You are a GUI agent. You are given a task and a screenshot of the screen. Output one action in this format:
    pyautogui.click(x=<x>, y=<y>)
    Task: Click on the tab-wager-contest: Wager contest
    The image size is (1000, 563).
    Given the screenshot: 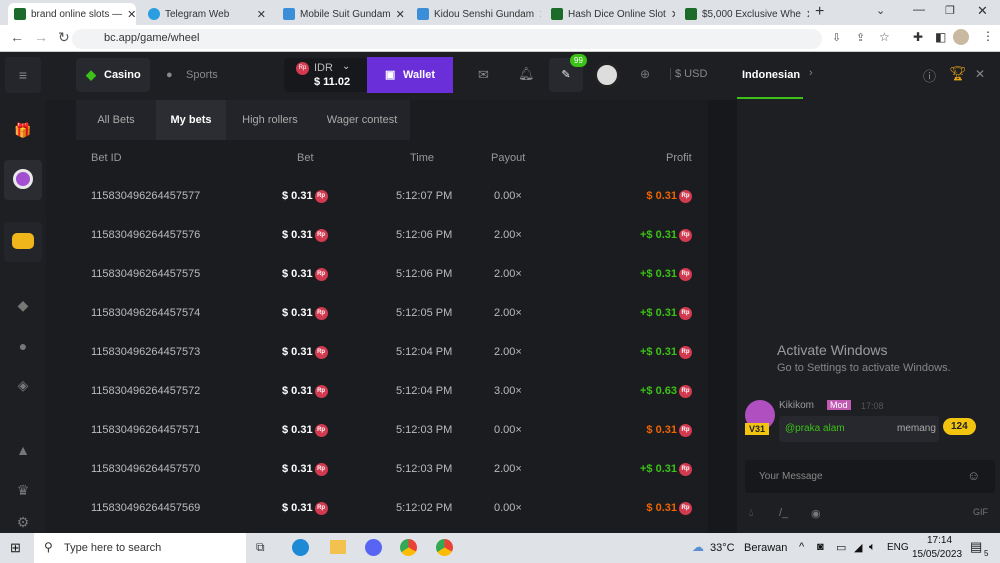 What is the action you would take?
    pyautogui.click(x=362, y=120)
    